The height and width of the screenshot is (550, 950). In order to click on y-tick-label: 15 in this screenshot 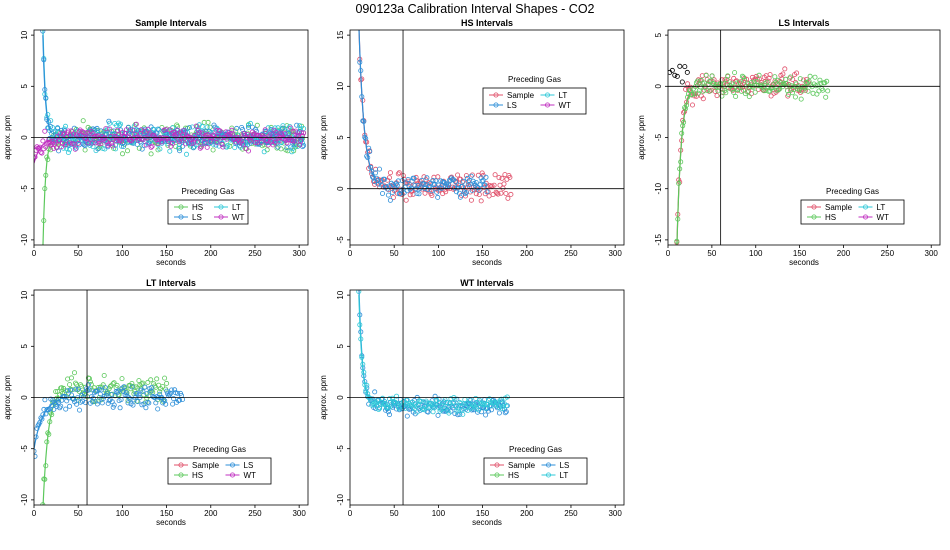, I will do `click(340, 34)`.